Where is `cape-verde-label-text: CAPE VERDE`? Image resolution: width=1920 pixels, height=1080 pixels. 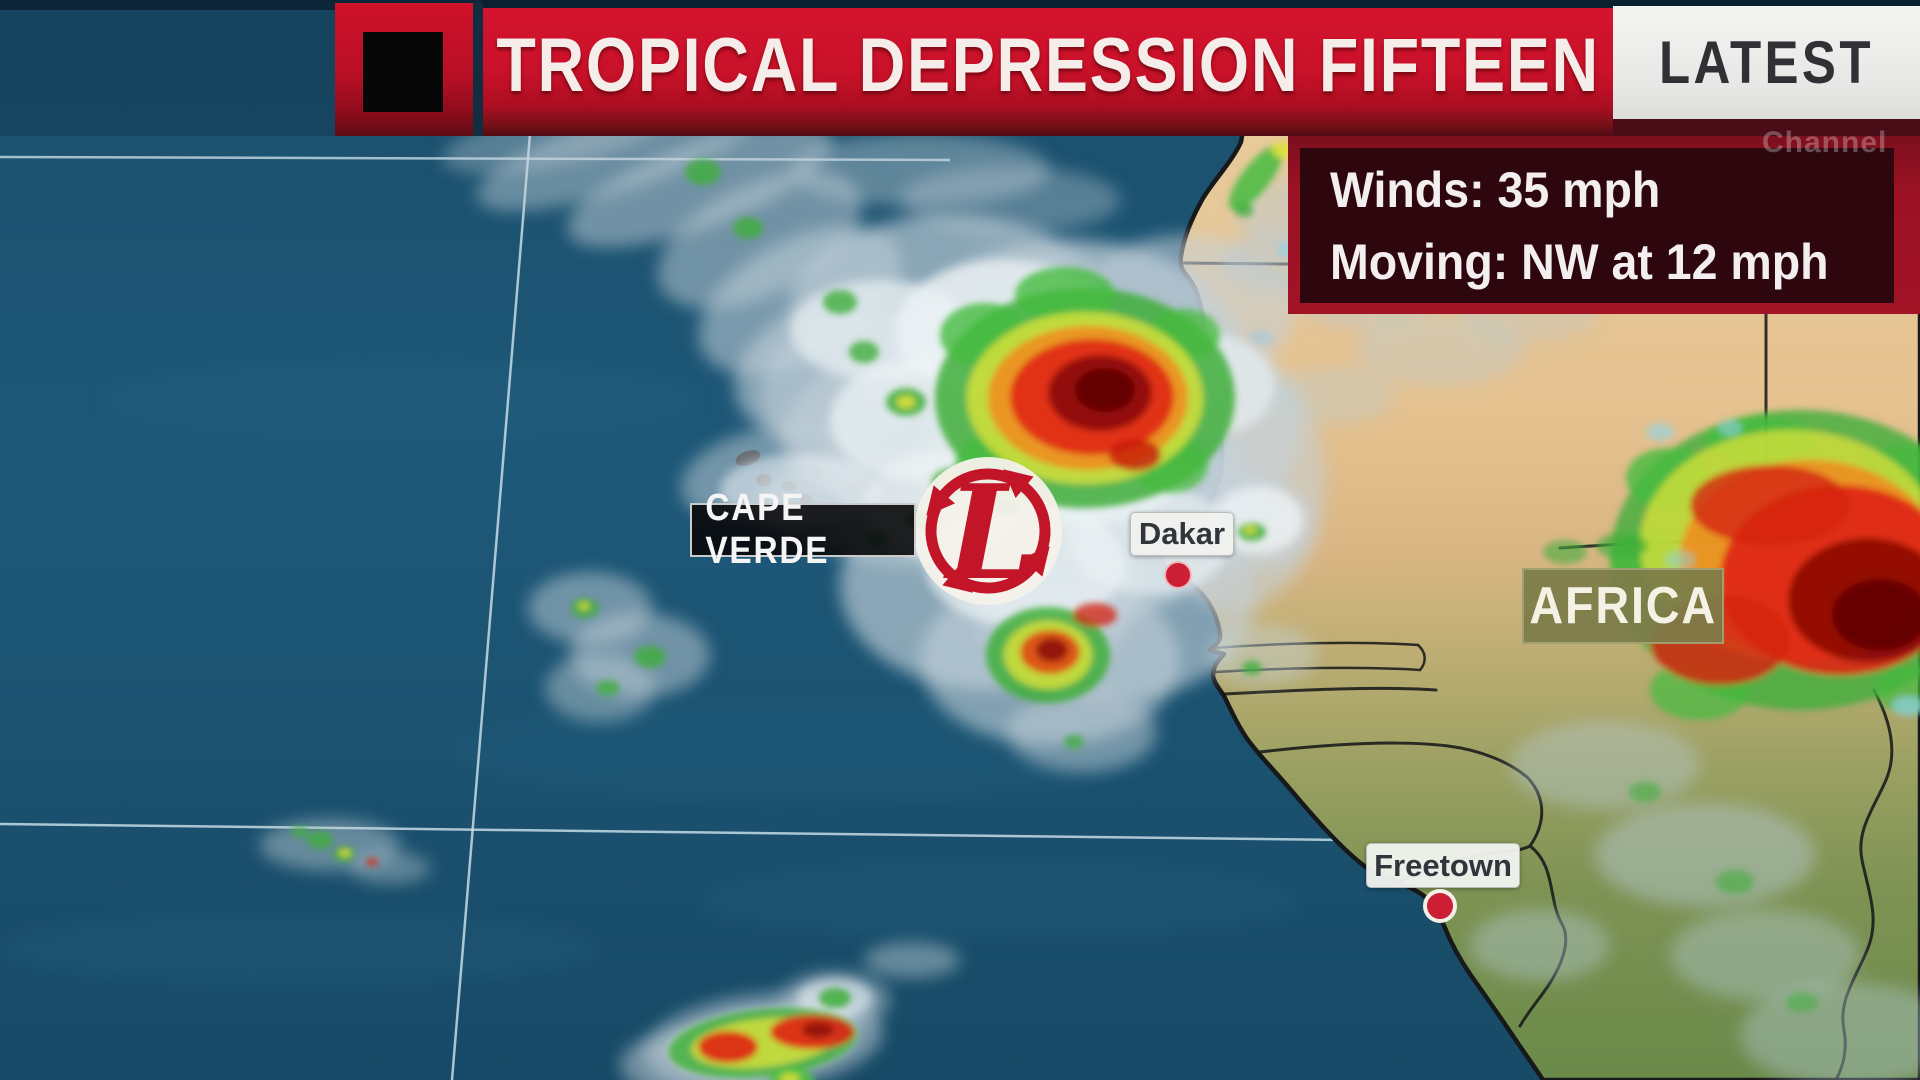 cape-verde-label-text: CAPE VERDE is located at coordinates (767, 529).